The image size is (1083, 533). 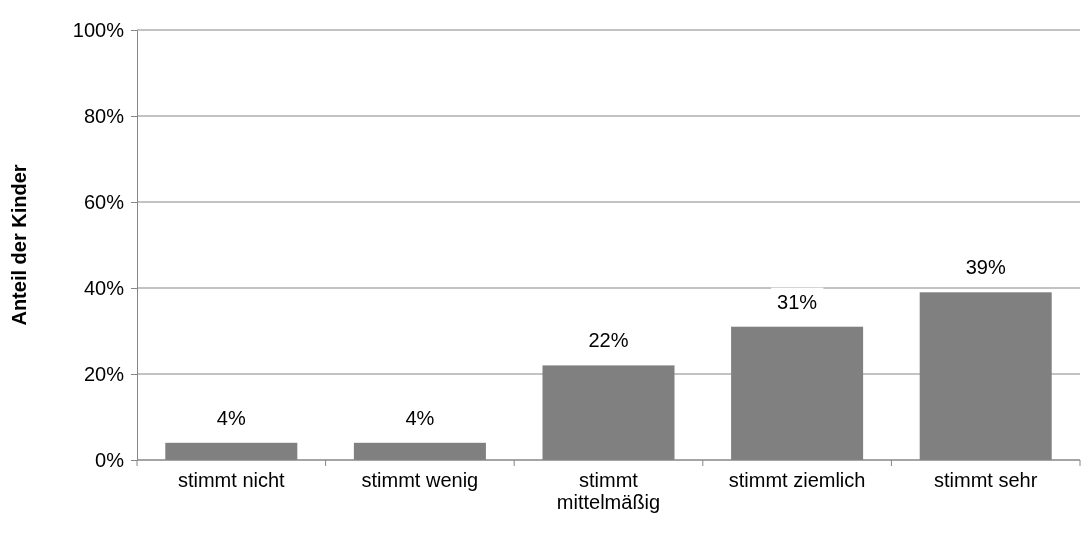 I want to click on y-tick-label: 80%, so click(x=104, y=115).